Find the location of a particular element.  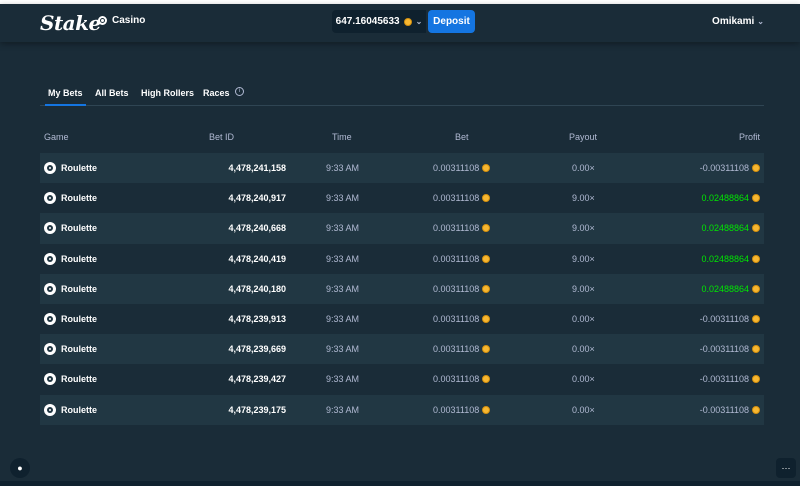

payout-multiplier: 0.00× is located at coordinates (583, 379).